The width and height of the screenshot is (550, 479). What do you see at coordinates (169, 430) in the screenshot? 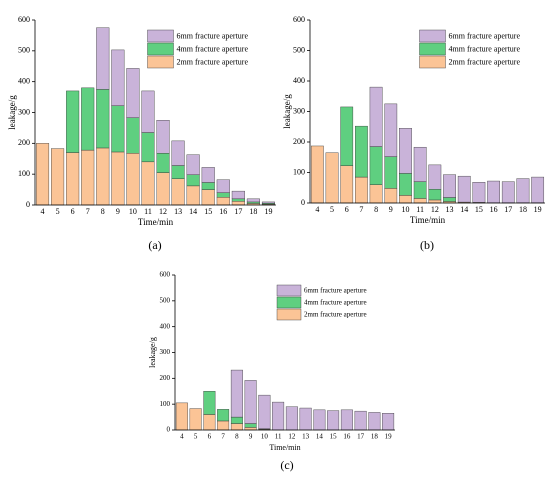
I see `y-tick-label: 0` at bounding box center [169, 430].